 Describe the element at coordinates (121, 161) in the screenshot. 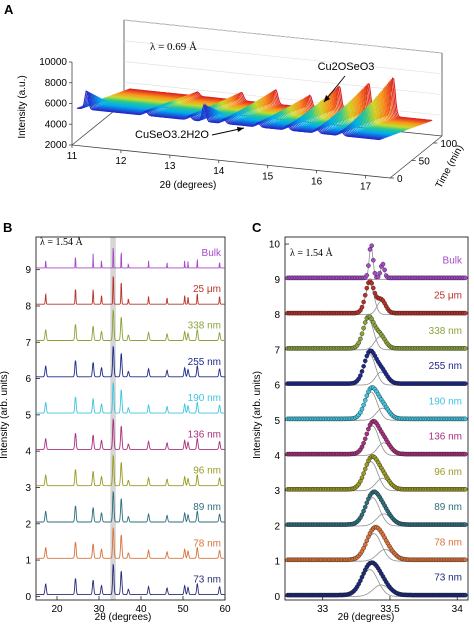

I see `x-tick-label: 12` at that location.